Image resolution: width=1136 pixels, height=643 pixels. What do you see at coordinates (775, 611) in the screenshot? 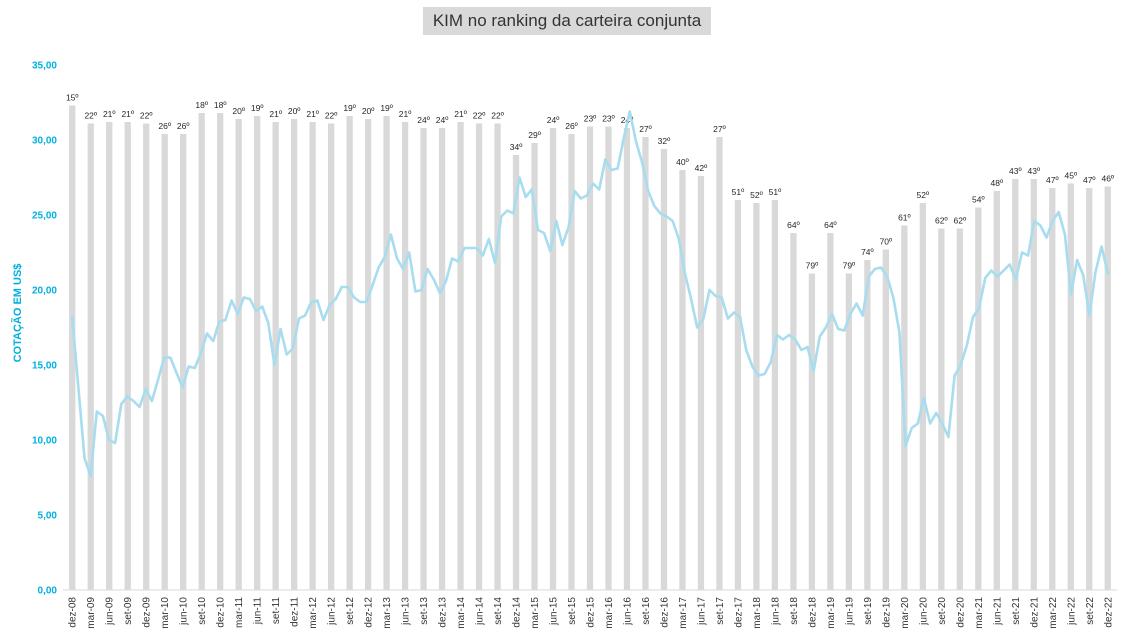
I see `x-tick-label: jun-18` at bounding box center [775, 611].